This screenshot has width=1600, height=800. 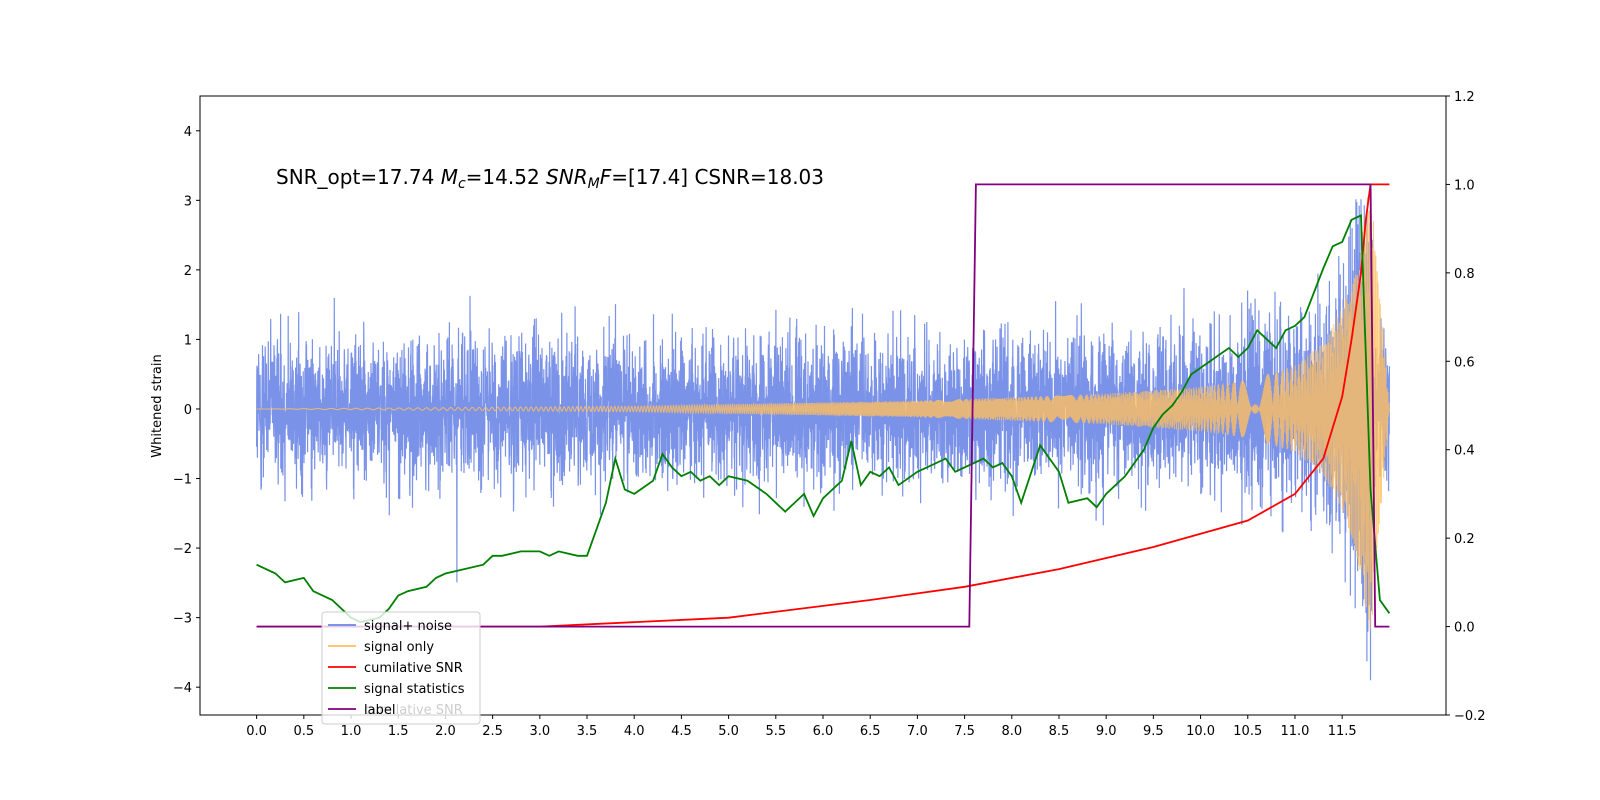 What do you see at coordinates (1464, 185) in the screenshot?
I see `y2-tick-label: 1.0` at bounding box center [1464, 185].